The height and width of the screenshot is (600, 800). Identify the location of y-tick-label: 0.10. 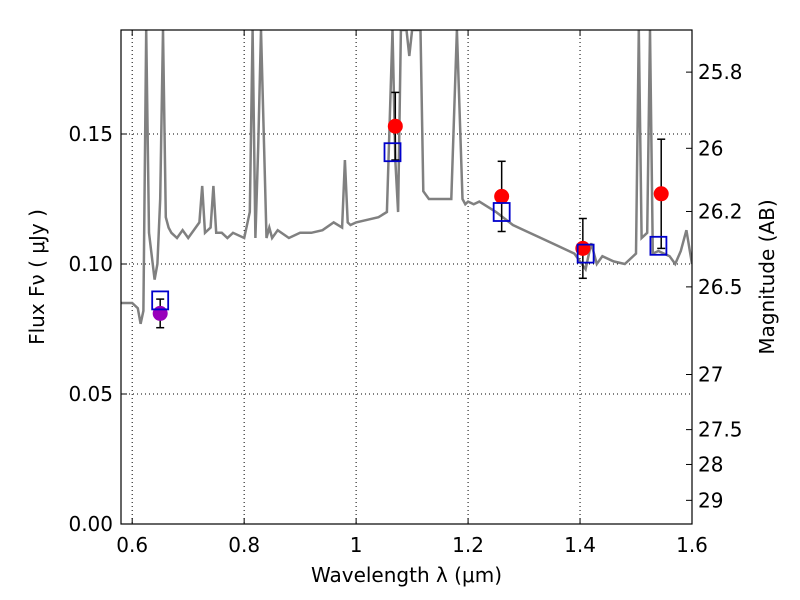
(90, 264).